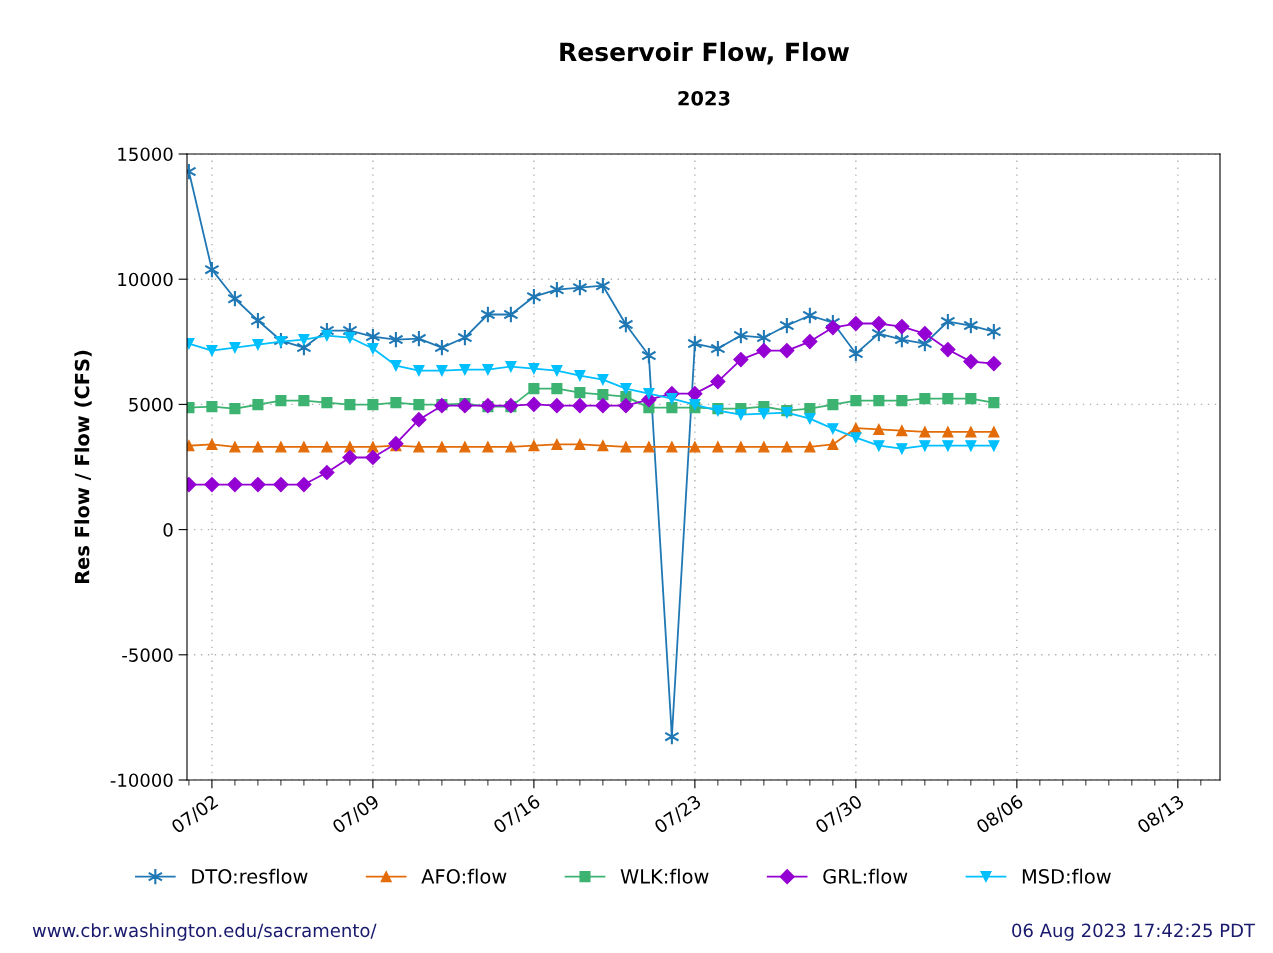 This screenshot has width=1273, height=953. What do you see at coordinates (664, 876) in the screenshot?
I see `legend-label: WLK:flow` at bounding box center [664, 876].